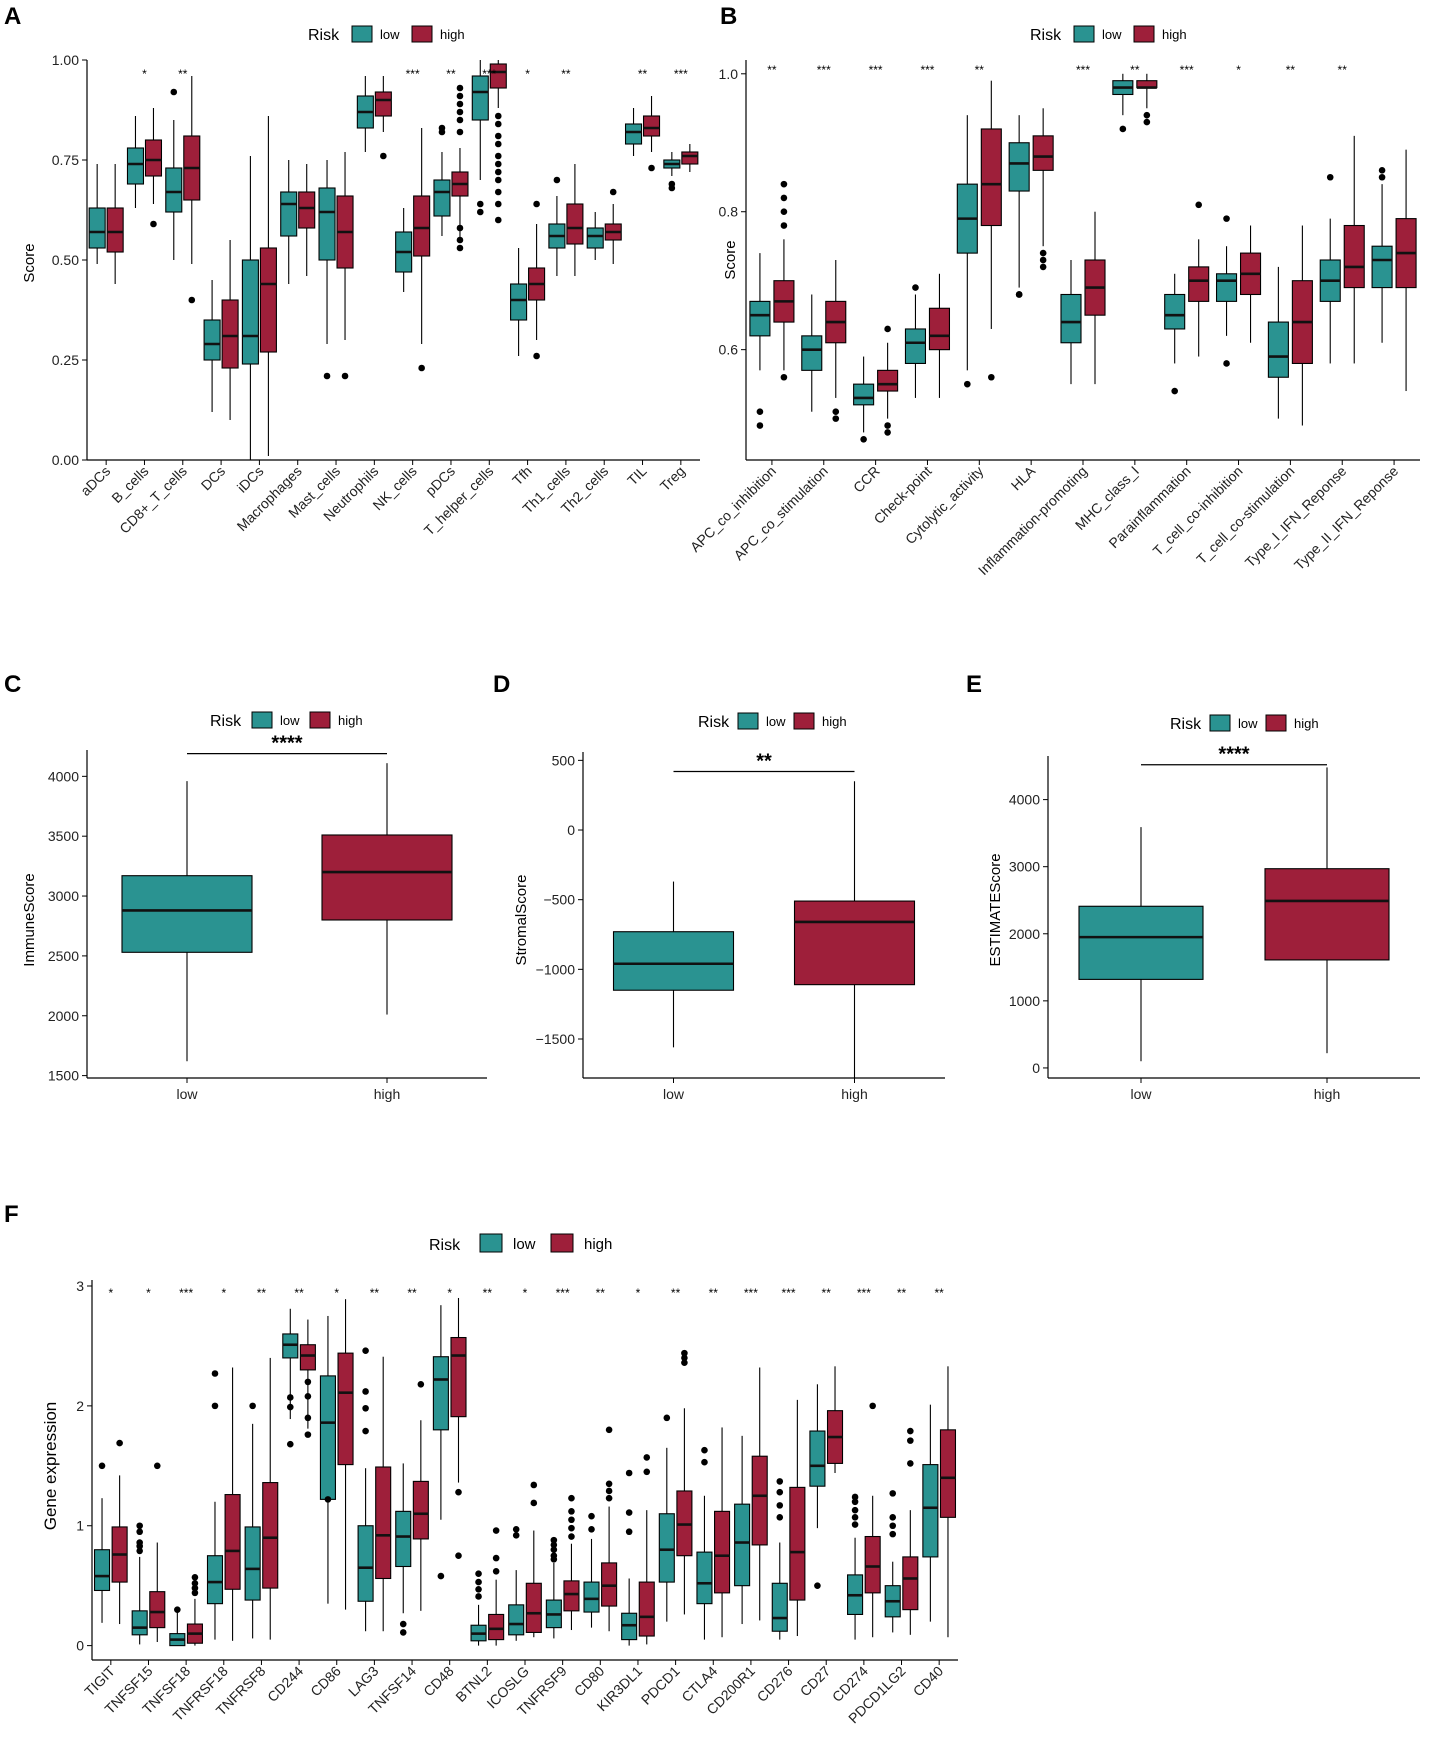  I want to click on panel-f-ytick-label: 1, so click(80, 1526).